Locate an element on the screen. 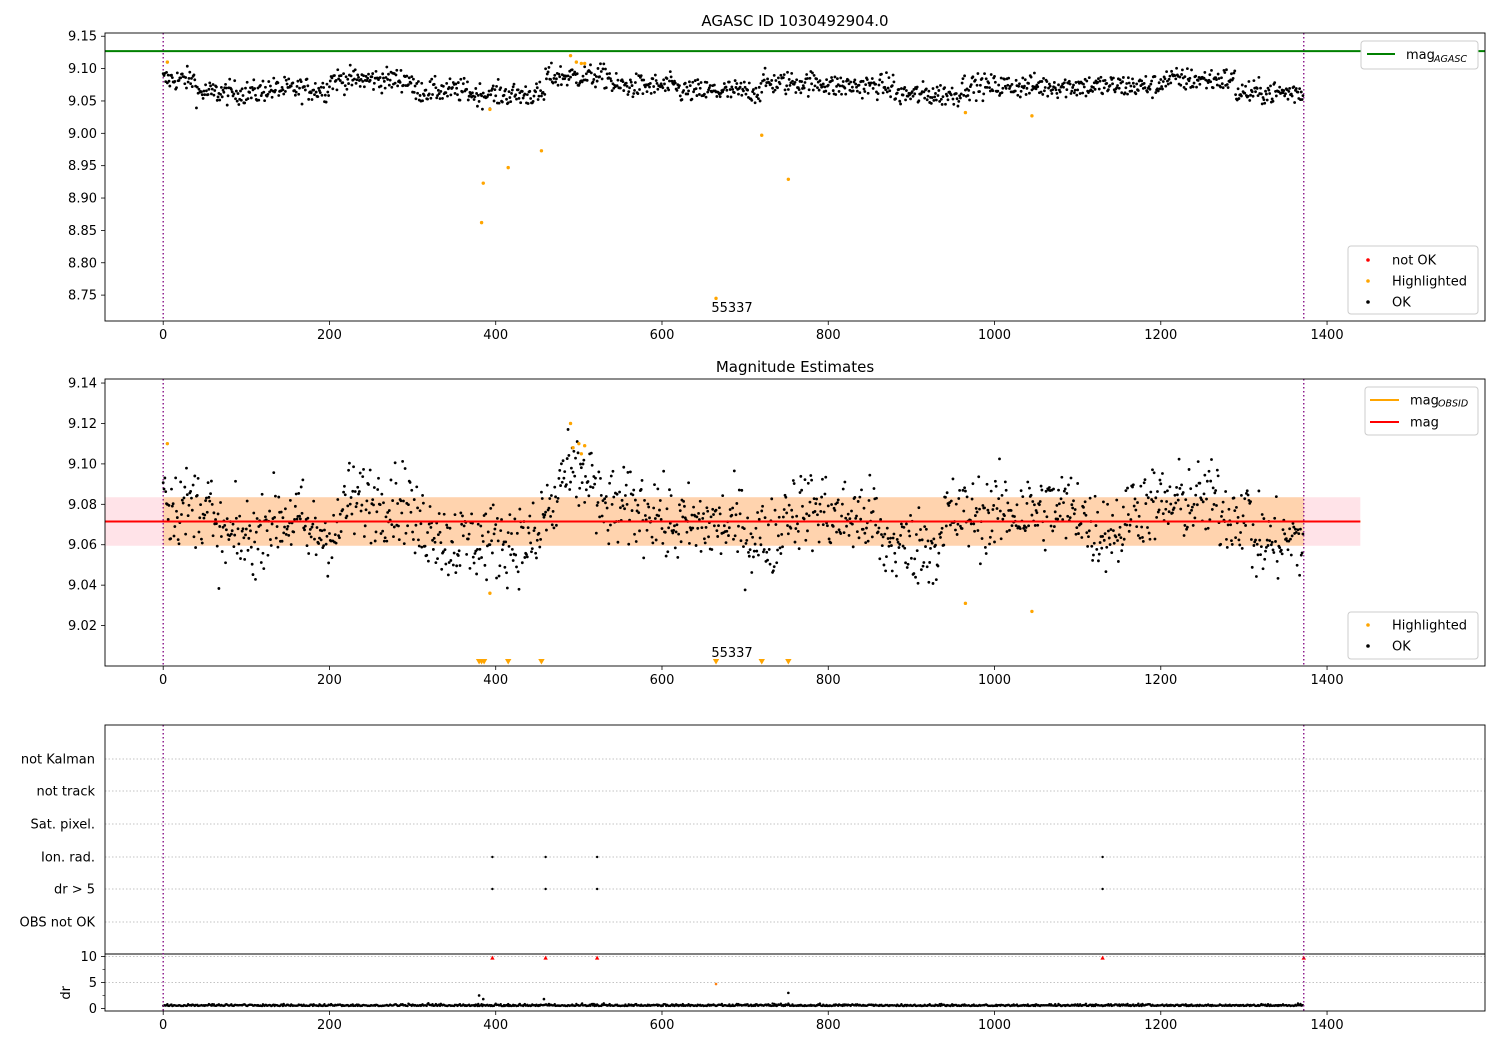 This screenshot has width=1500, height=1050. x-tick-label: 400 is located at coordinates (495, 1025).